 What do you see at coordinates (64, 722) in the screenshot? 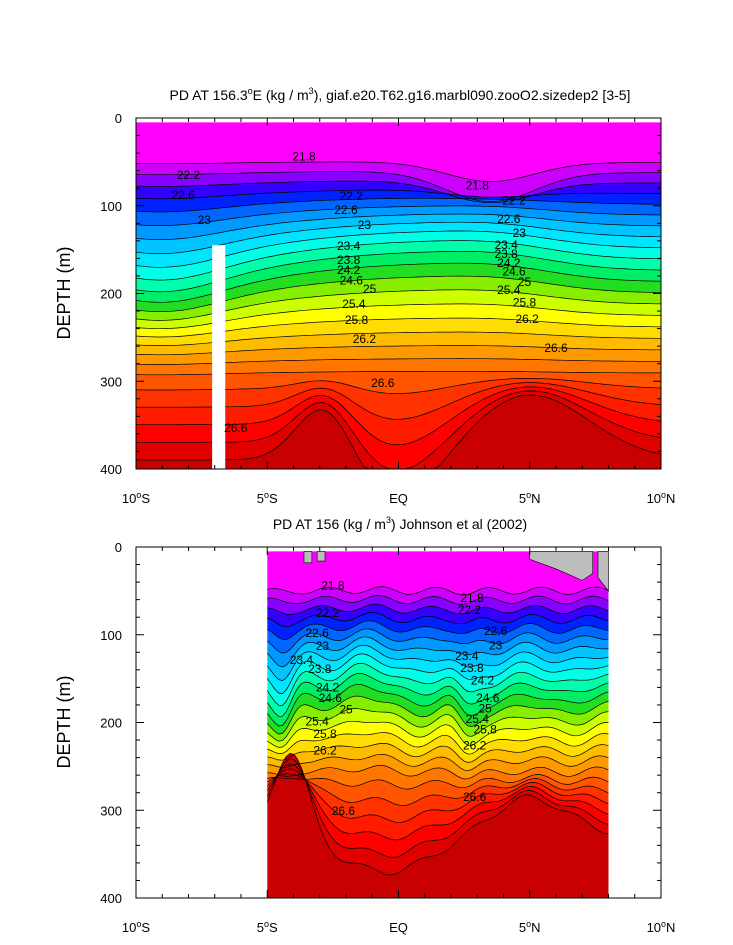
I see `bottom-y-axis-title: DEPTH (m)` at bounding box center [64, 722].